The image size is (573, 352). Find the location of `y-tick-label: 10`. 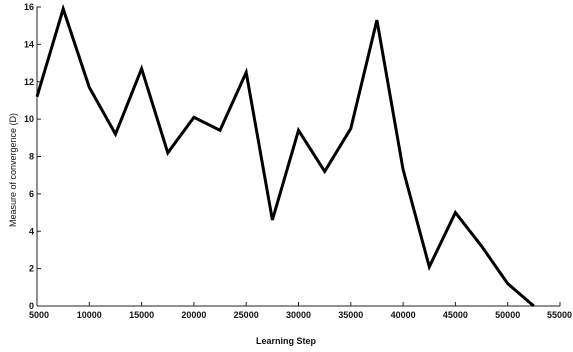

y-tick-label: 10 is located at coordinates (29, 119).